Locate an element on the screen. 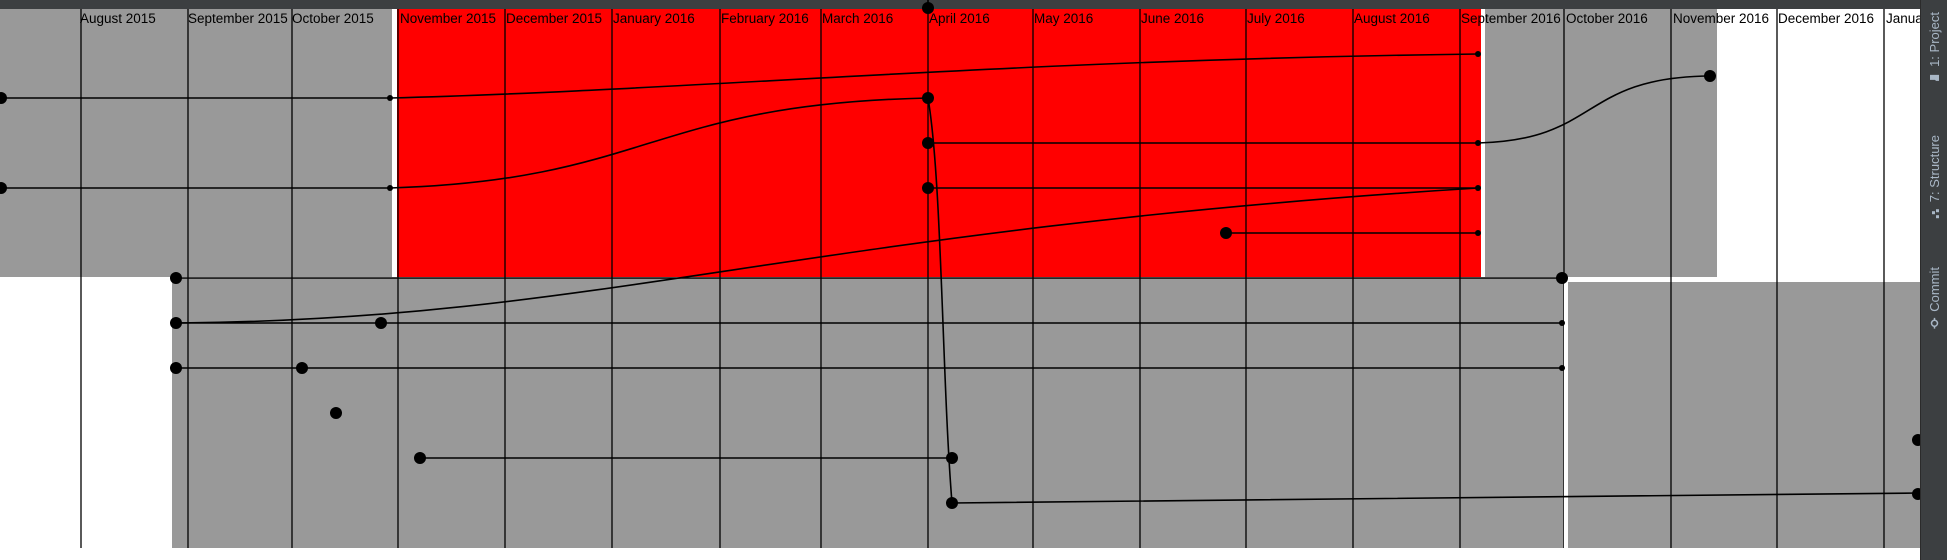 The height and width of the screenshot is (560, 1947). month-label: November 2016 is located at coordinates (1721, 18).